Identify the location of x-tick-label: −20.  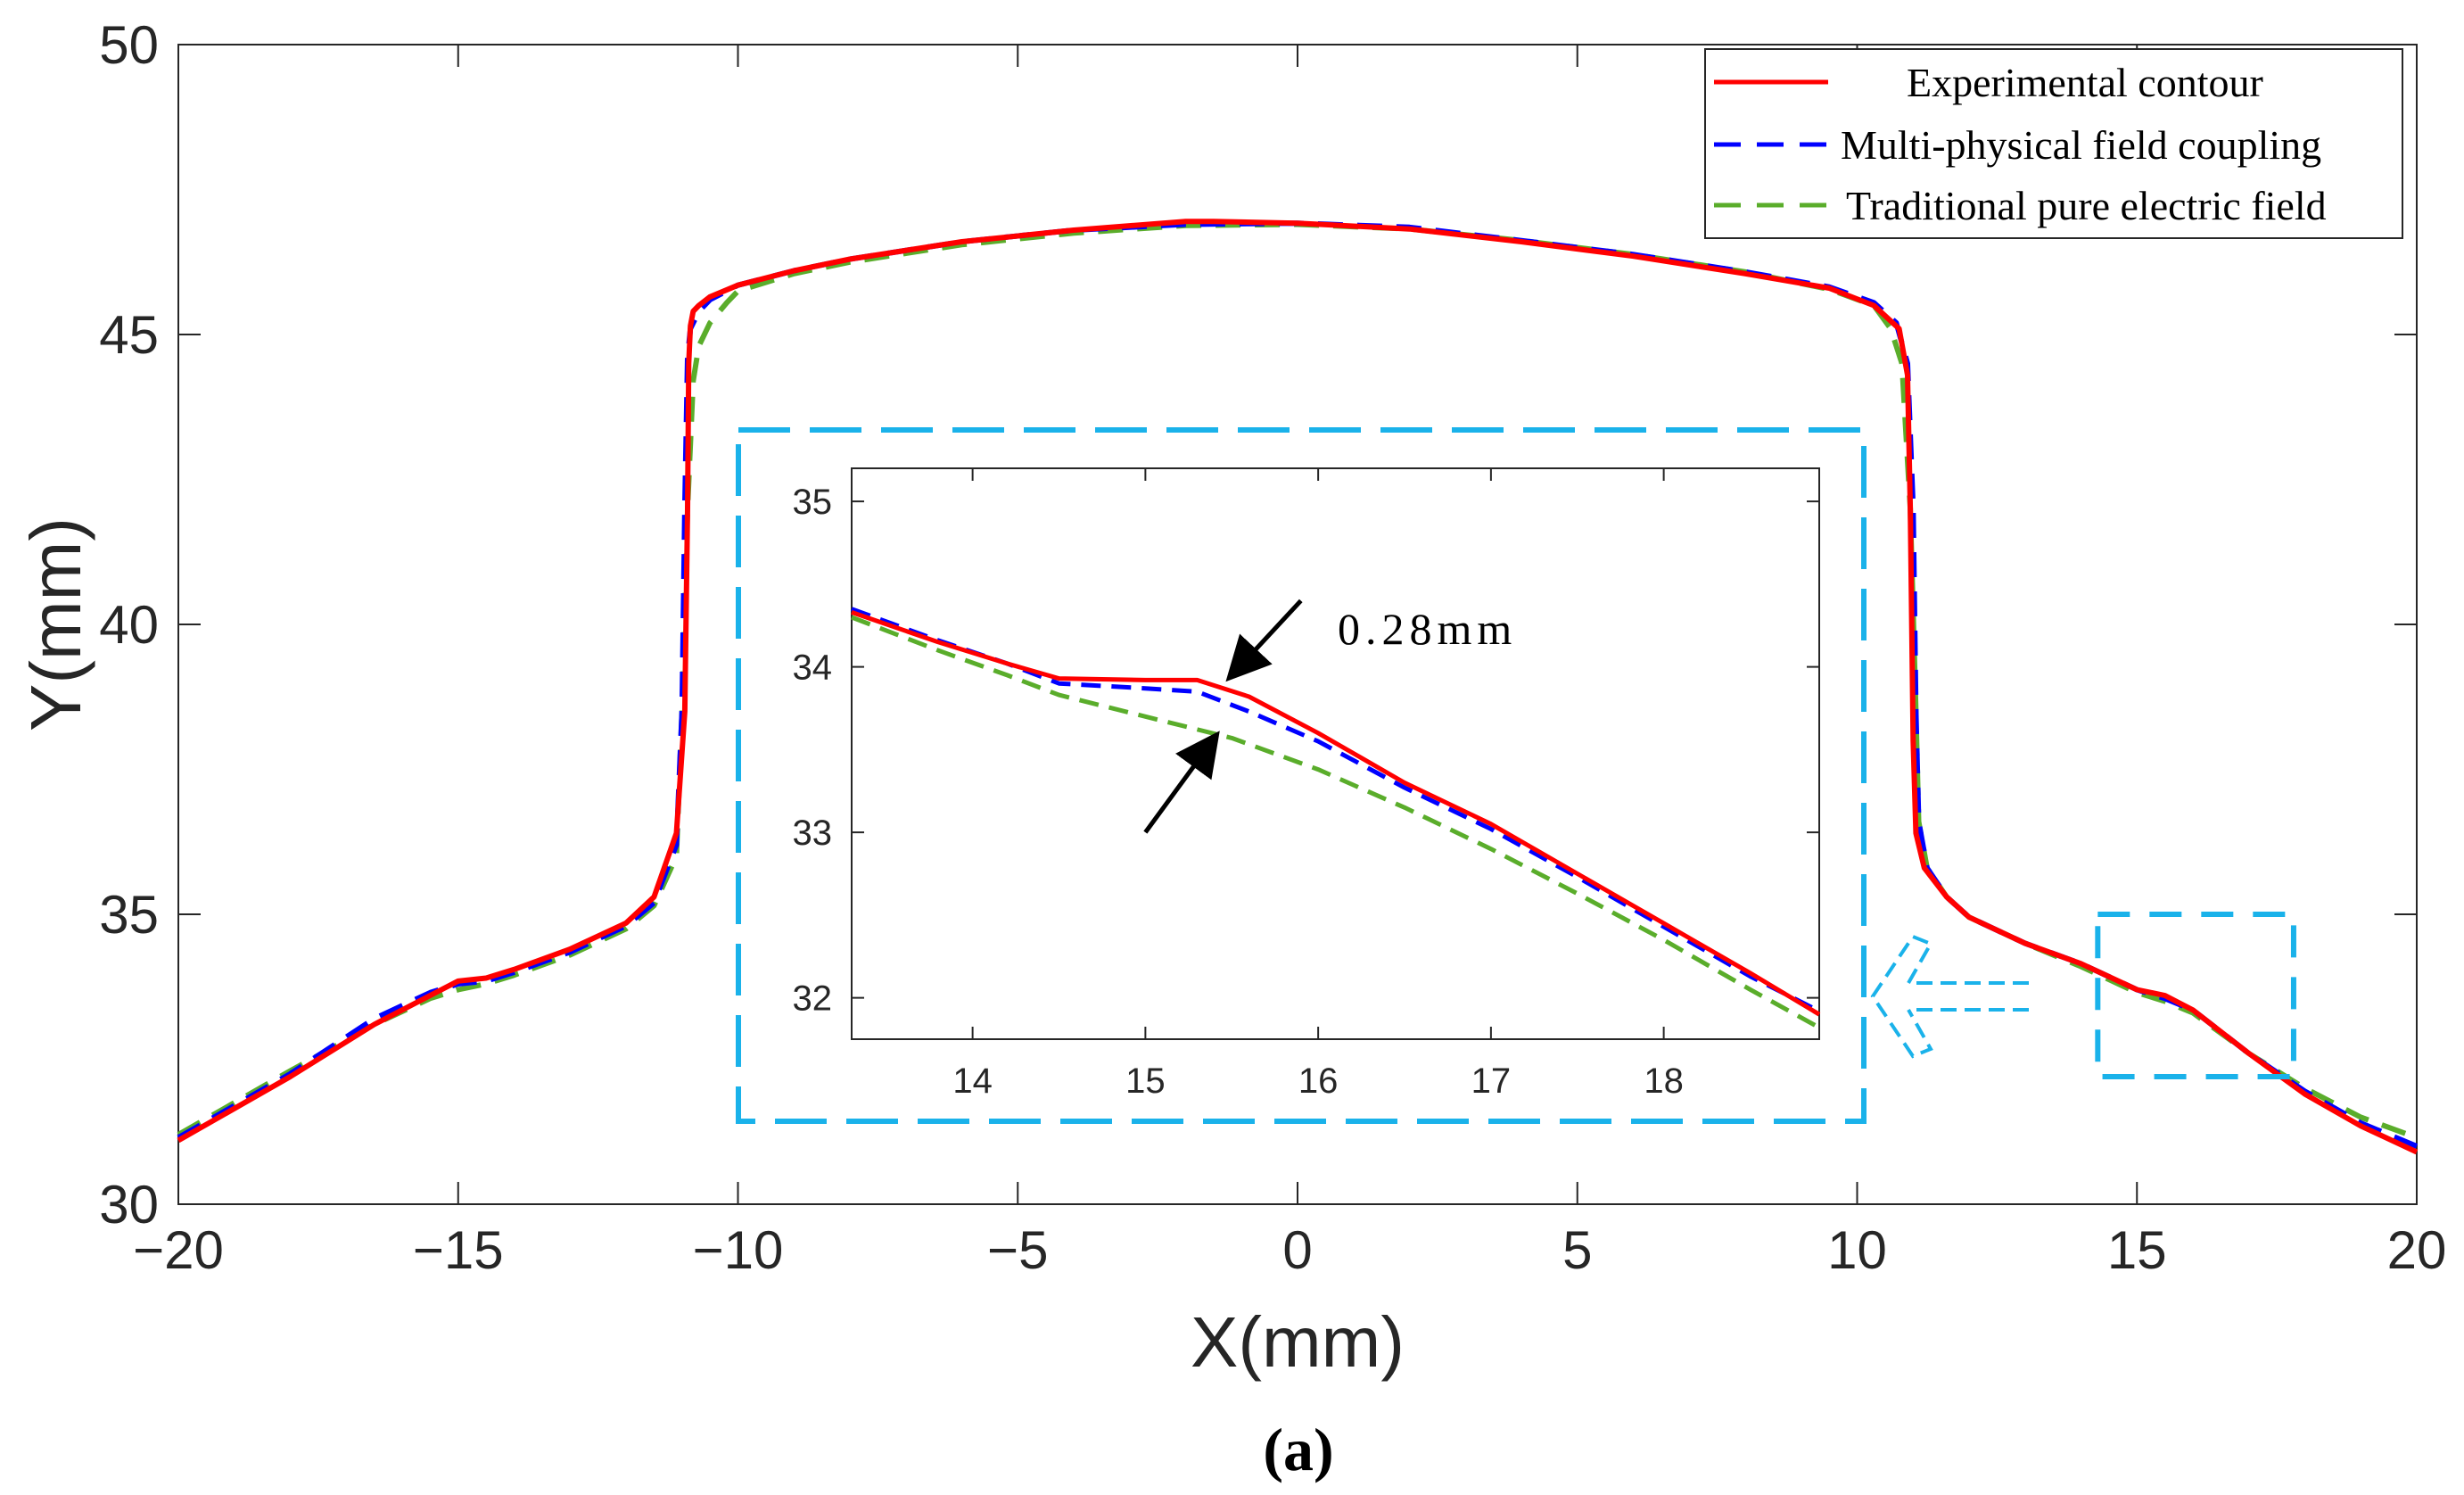
(178, 1250).